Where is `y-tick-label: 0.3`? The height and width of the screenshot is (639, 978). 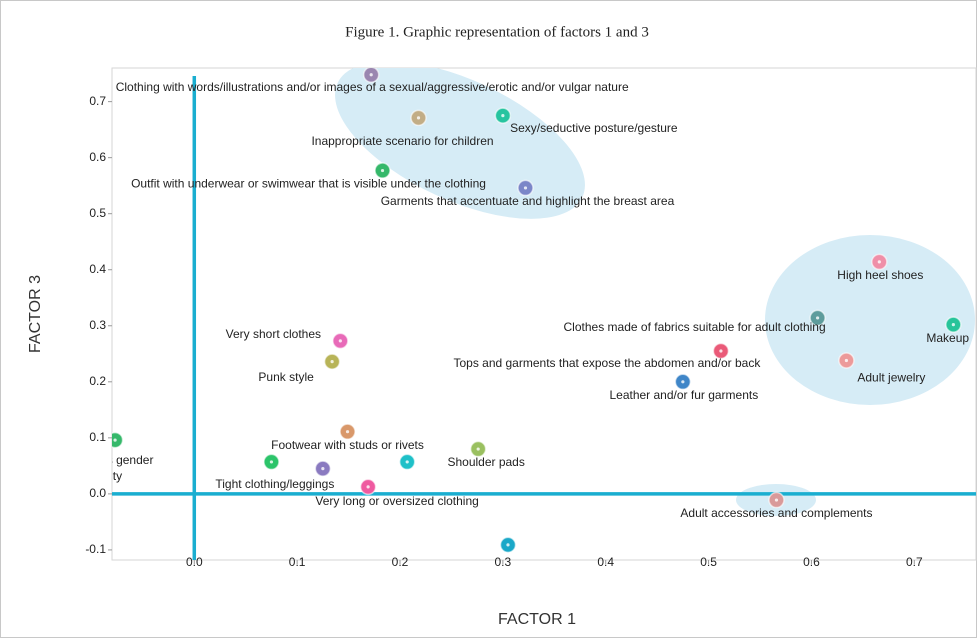 y-tick-label: 0.3 is located at coordinates (97, 325).